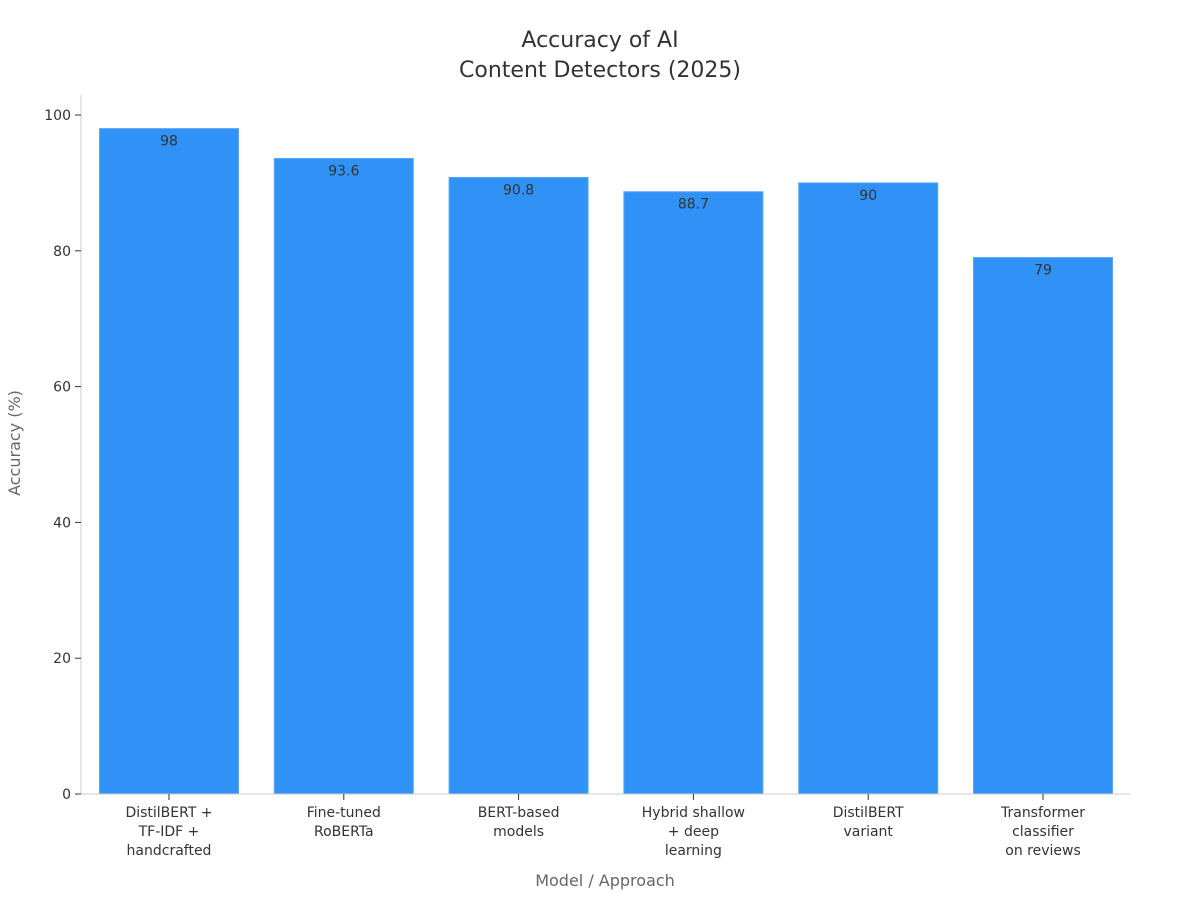 The height and width of the screenshot is (900, 1200). I want to click on bar-value-label: 98, so click(169, 142).